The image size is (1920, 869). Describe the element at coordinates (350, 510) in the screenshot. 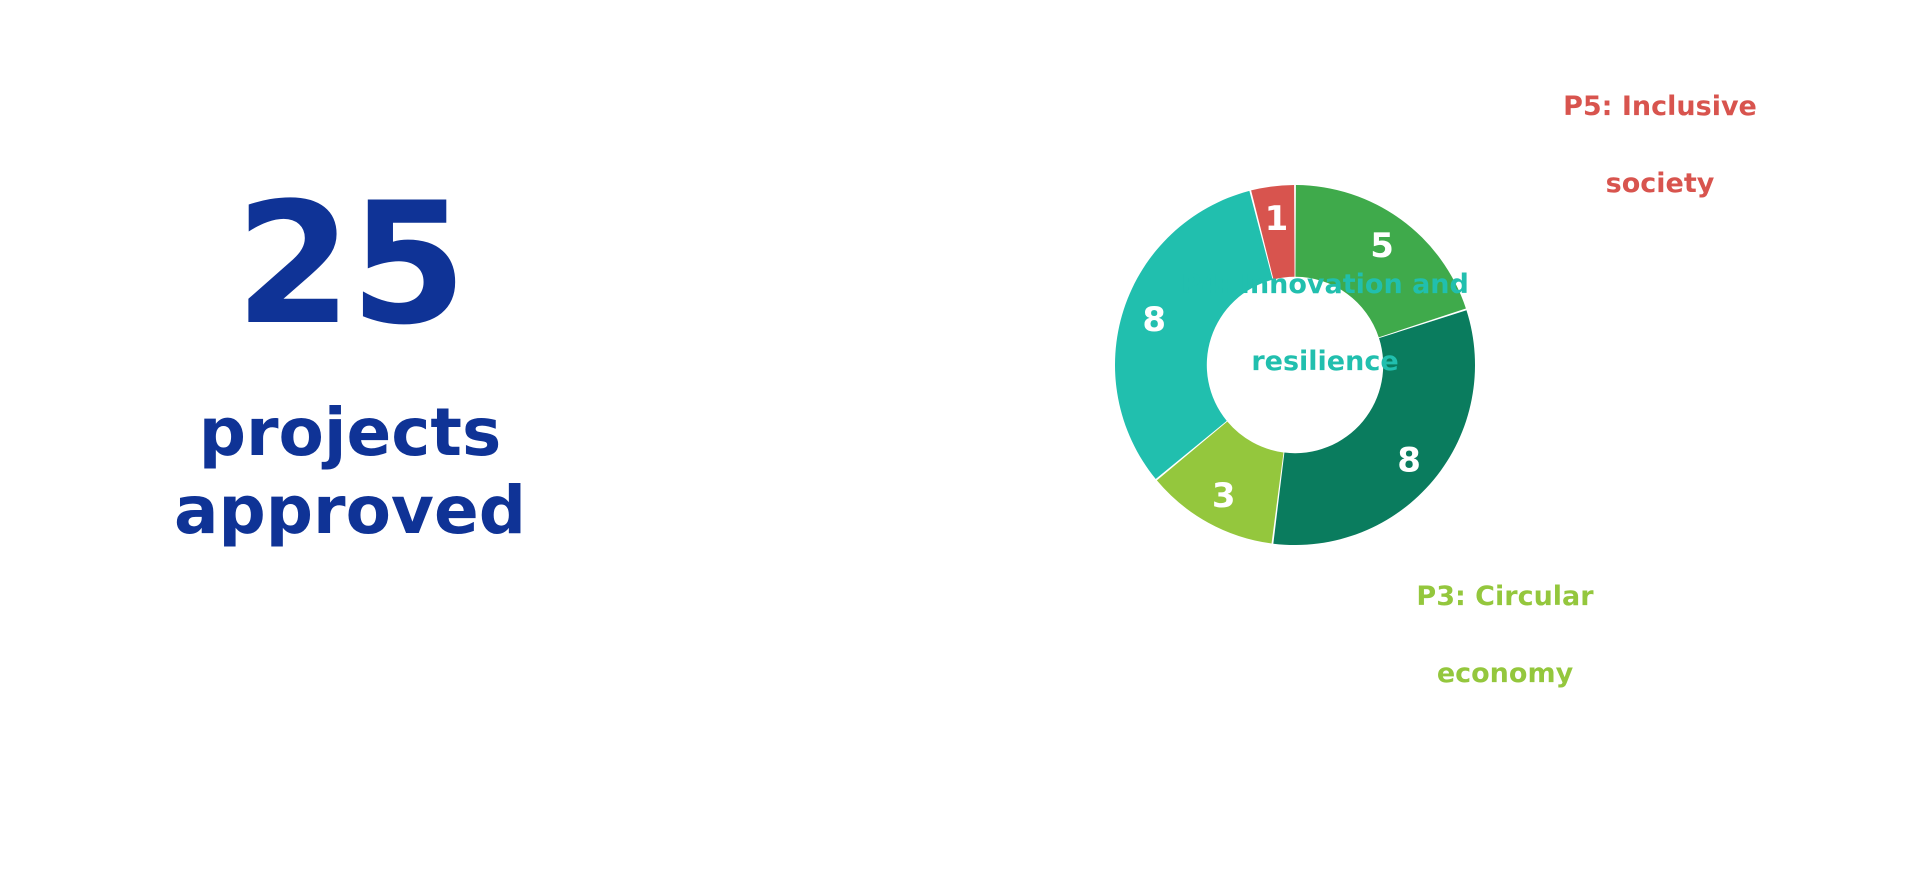

I see `stat-caption-line-2: approved` at that location.